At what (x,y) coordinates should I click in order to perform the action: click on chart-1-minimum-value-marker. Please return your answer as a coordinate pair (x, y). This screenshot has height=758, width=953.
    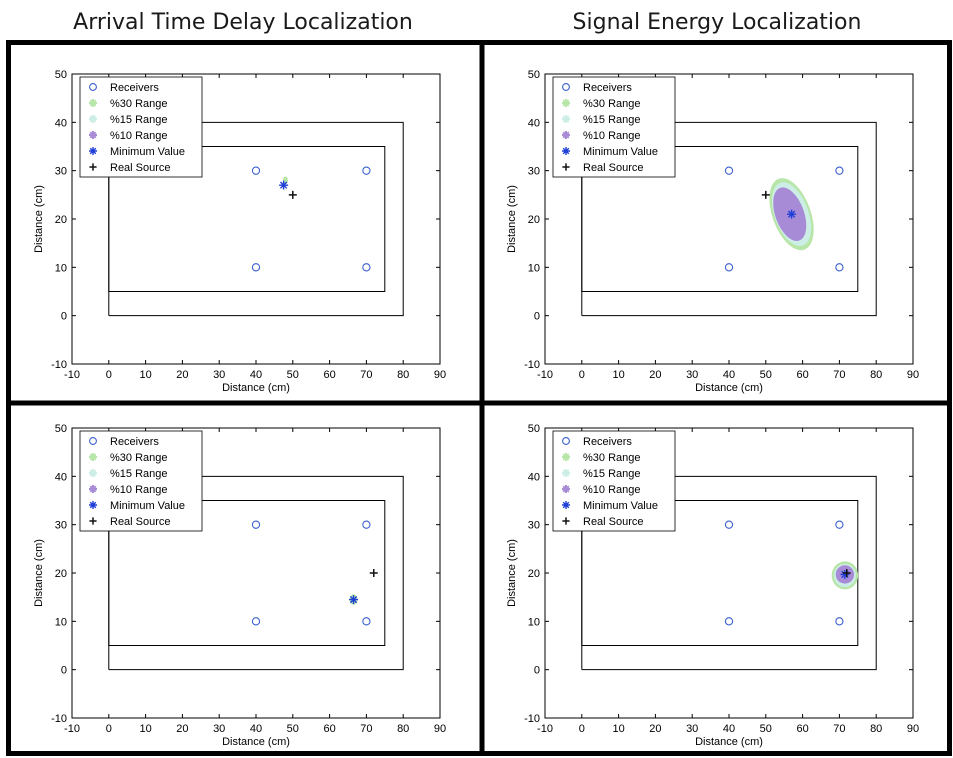
    Looking at the image, I should click on (792, 214).